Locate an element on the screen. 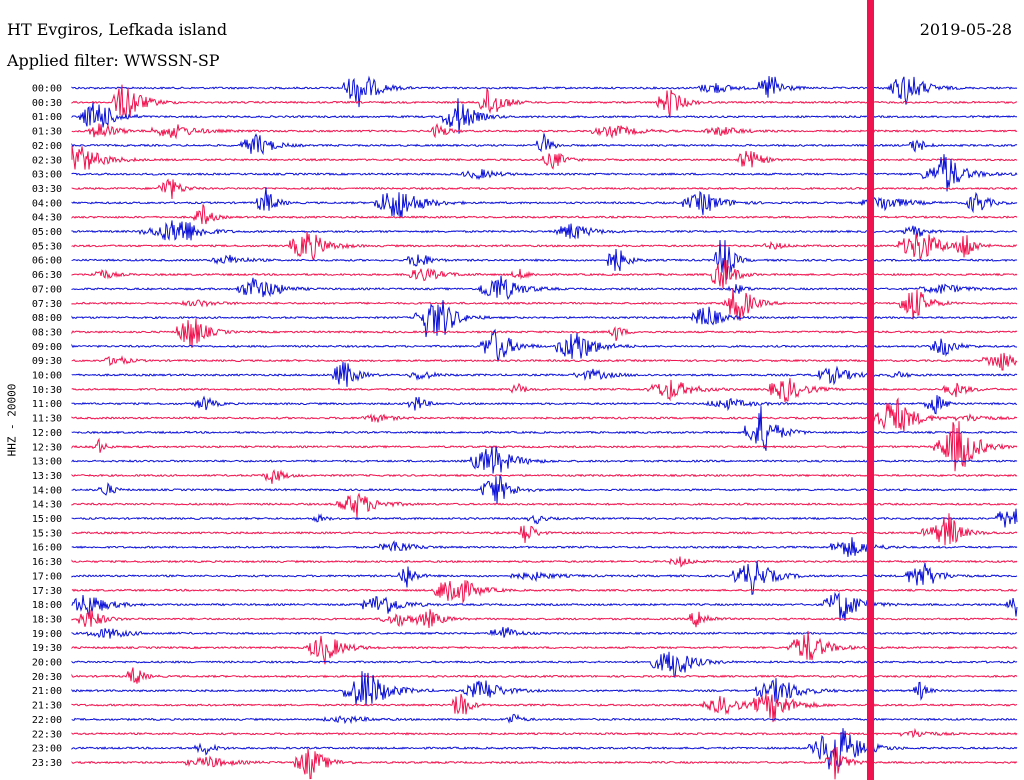 This screenshot has width=1024, height=780. time-label: 16:00 is located at coordinates (47, 548).